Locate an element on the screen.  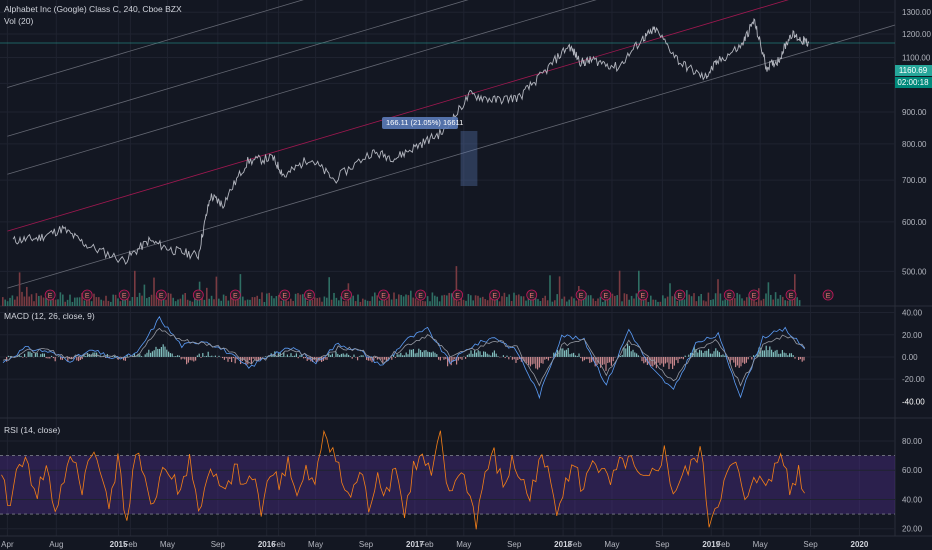
x-tick-label: Sep is located at coordinates (514, 544).